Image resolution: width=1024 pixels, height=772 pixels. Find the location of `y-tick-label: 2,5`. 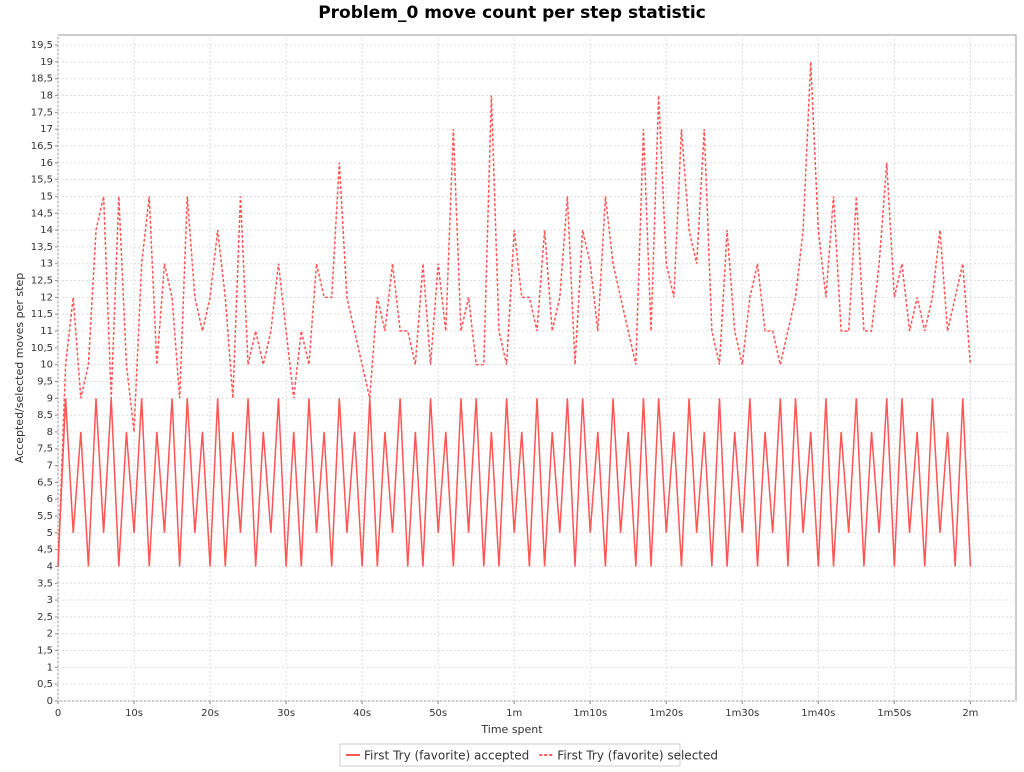

y-tick-label: 2,5 is located at coordinates (45, 617).